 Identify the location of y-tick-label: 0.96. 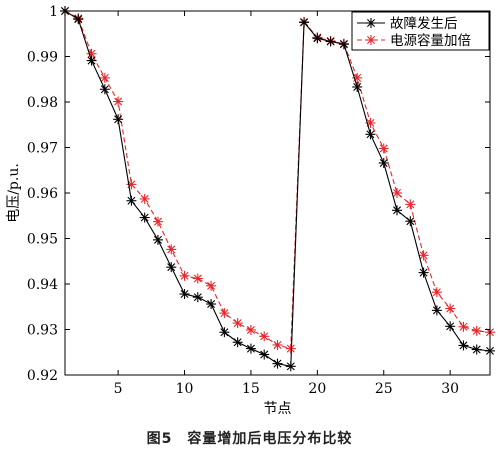
(42, 194).